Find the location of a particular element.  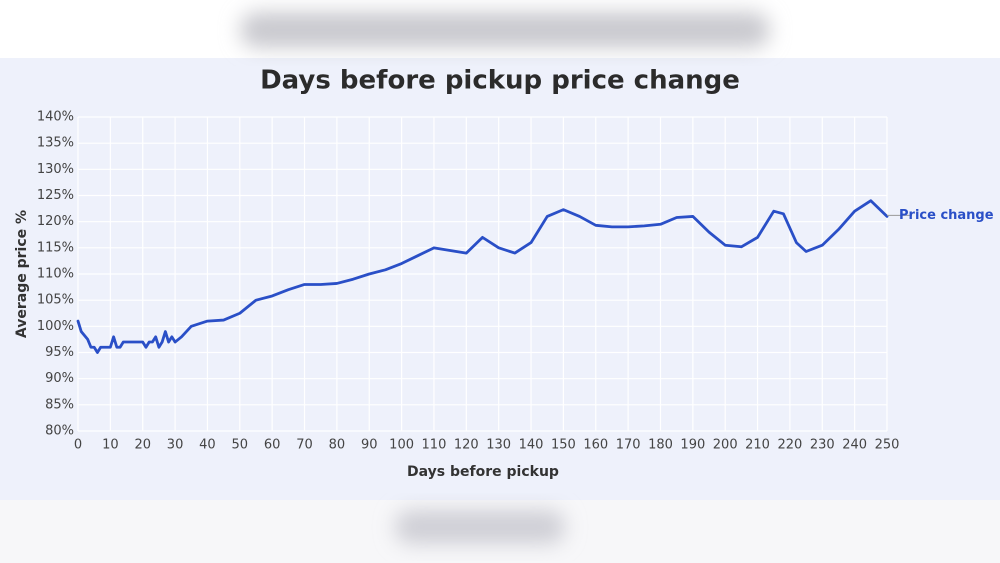

x-tick-label: 220 is located at coordinates (790, 445).